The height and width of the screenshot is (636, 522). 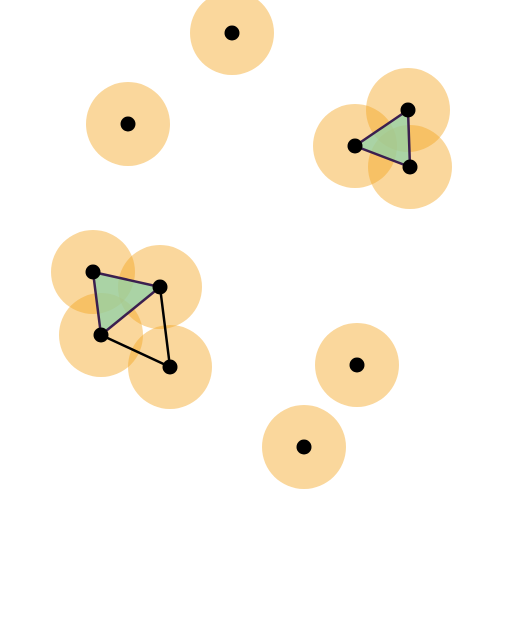 I want to click on vertex-p10, so click(x=304, y=447).